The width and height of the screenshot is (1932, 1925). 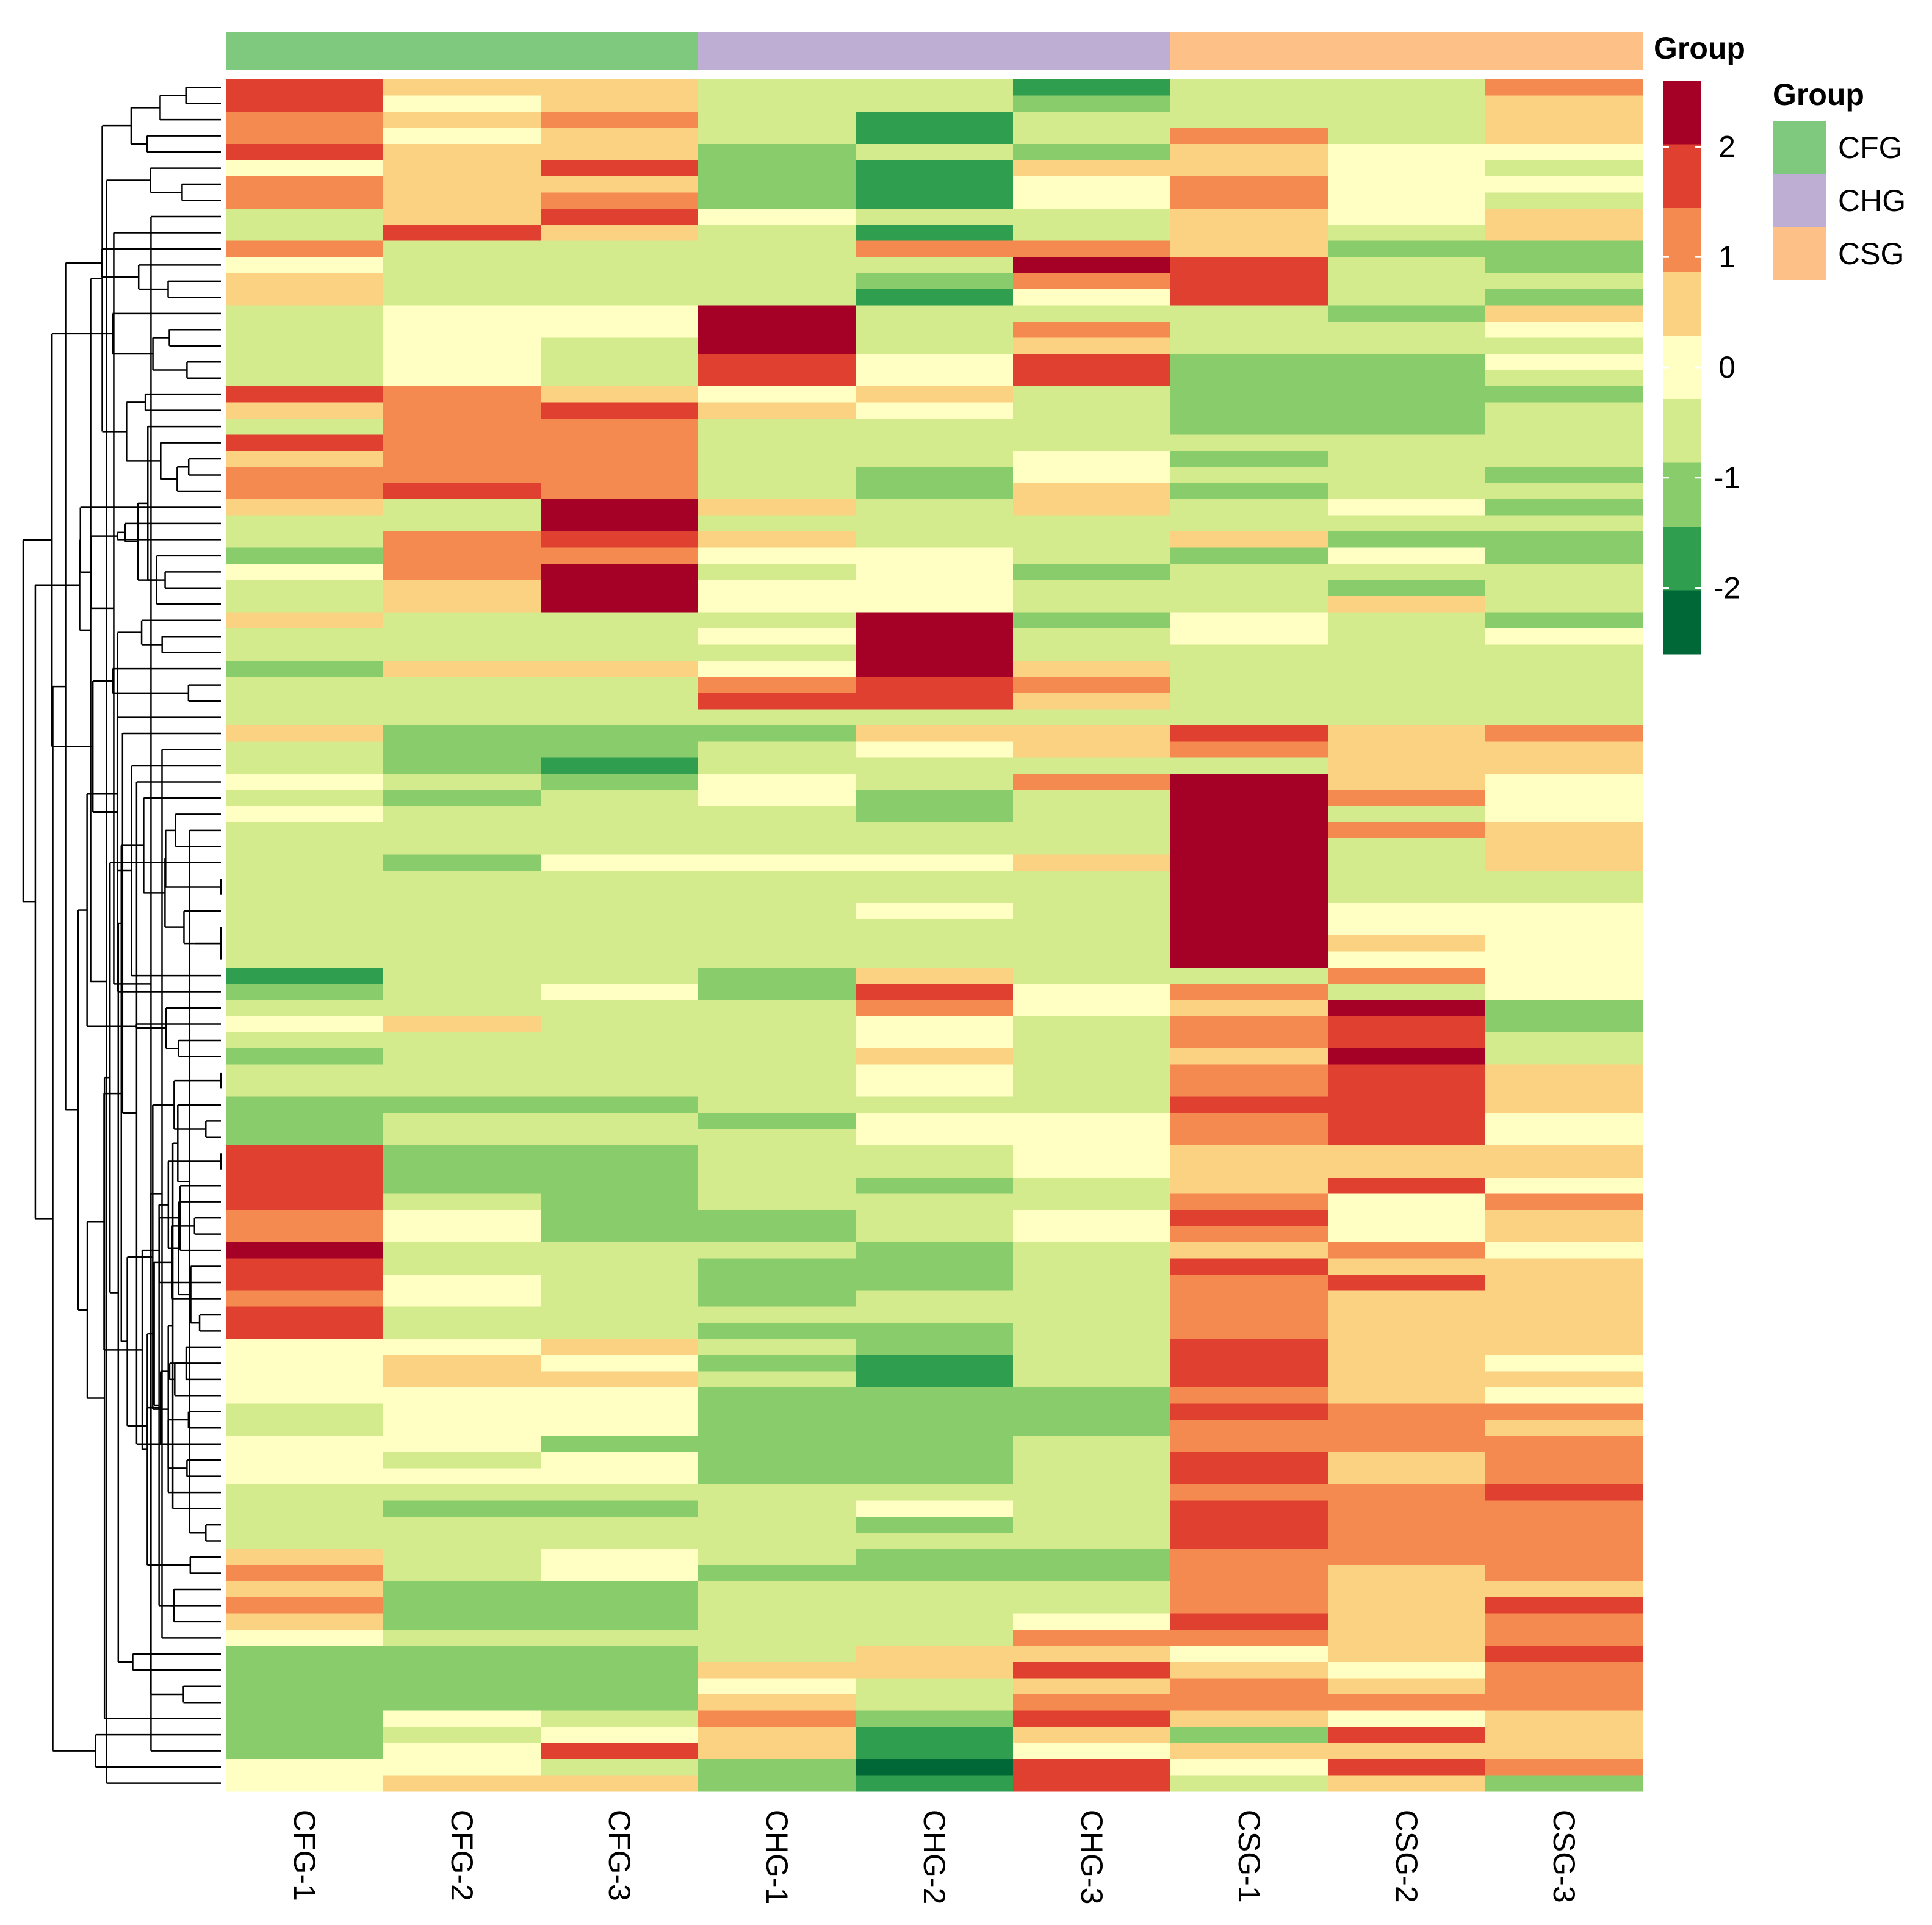 What do you see at coordinates (1249, 51) in the screenshot?
I see `annotation-cell-csg` at bounding box center [1249, 51].